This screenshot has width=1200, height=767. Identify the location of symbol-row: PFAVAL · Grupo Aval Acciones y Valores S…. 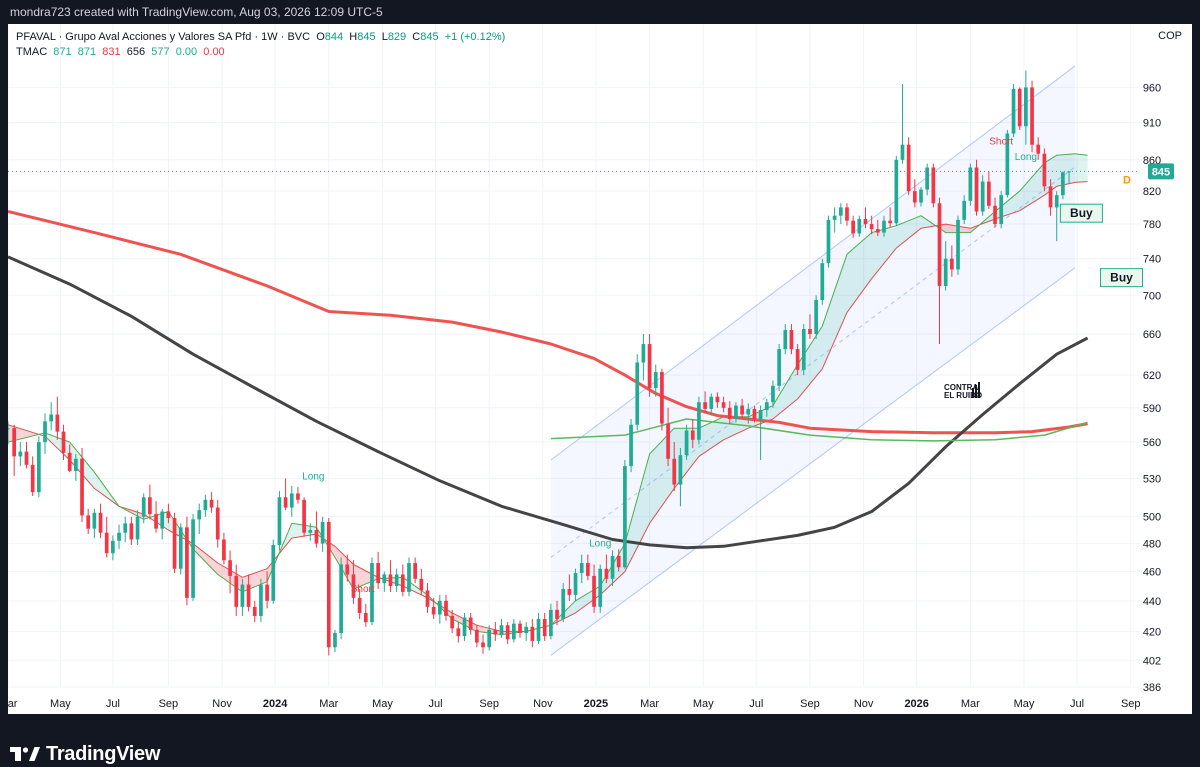
(260, 37).